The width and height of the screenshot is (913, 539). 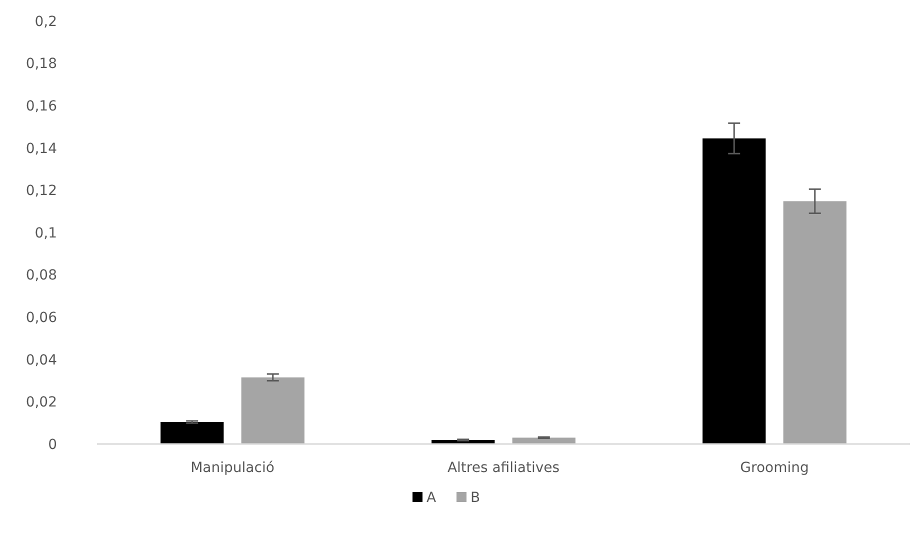 What do you see at coordinates (41, 191) in the screenshot?
I see `y-tick-label: 0,12` at bounding box center [41, 191].